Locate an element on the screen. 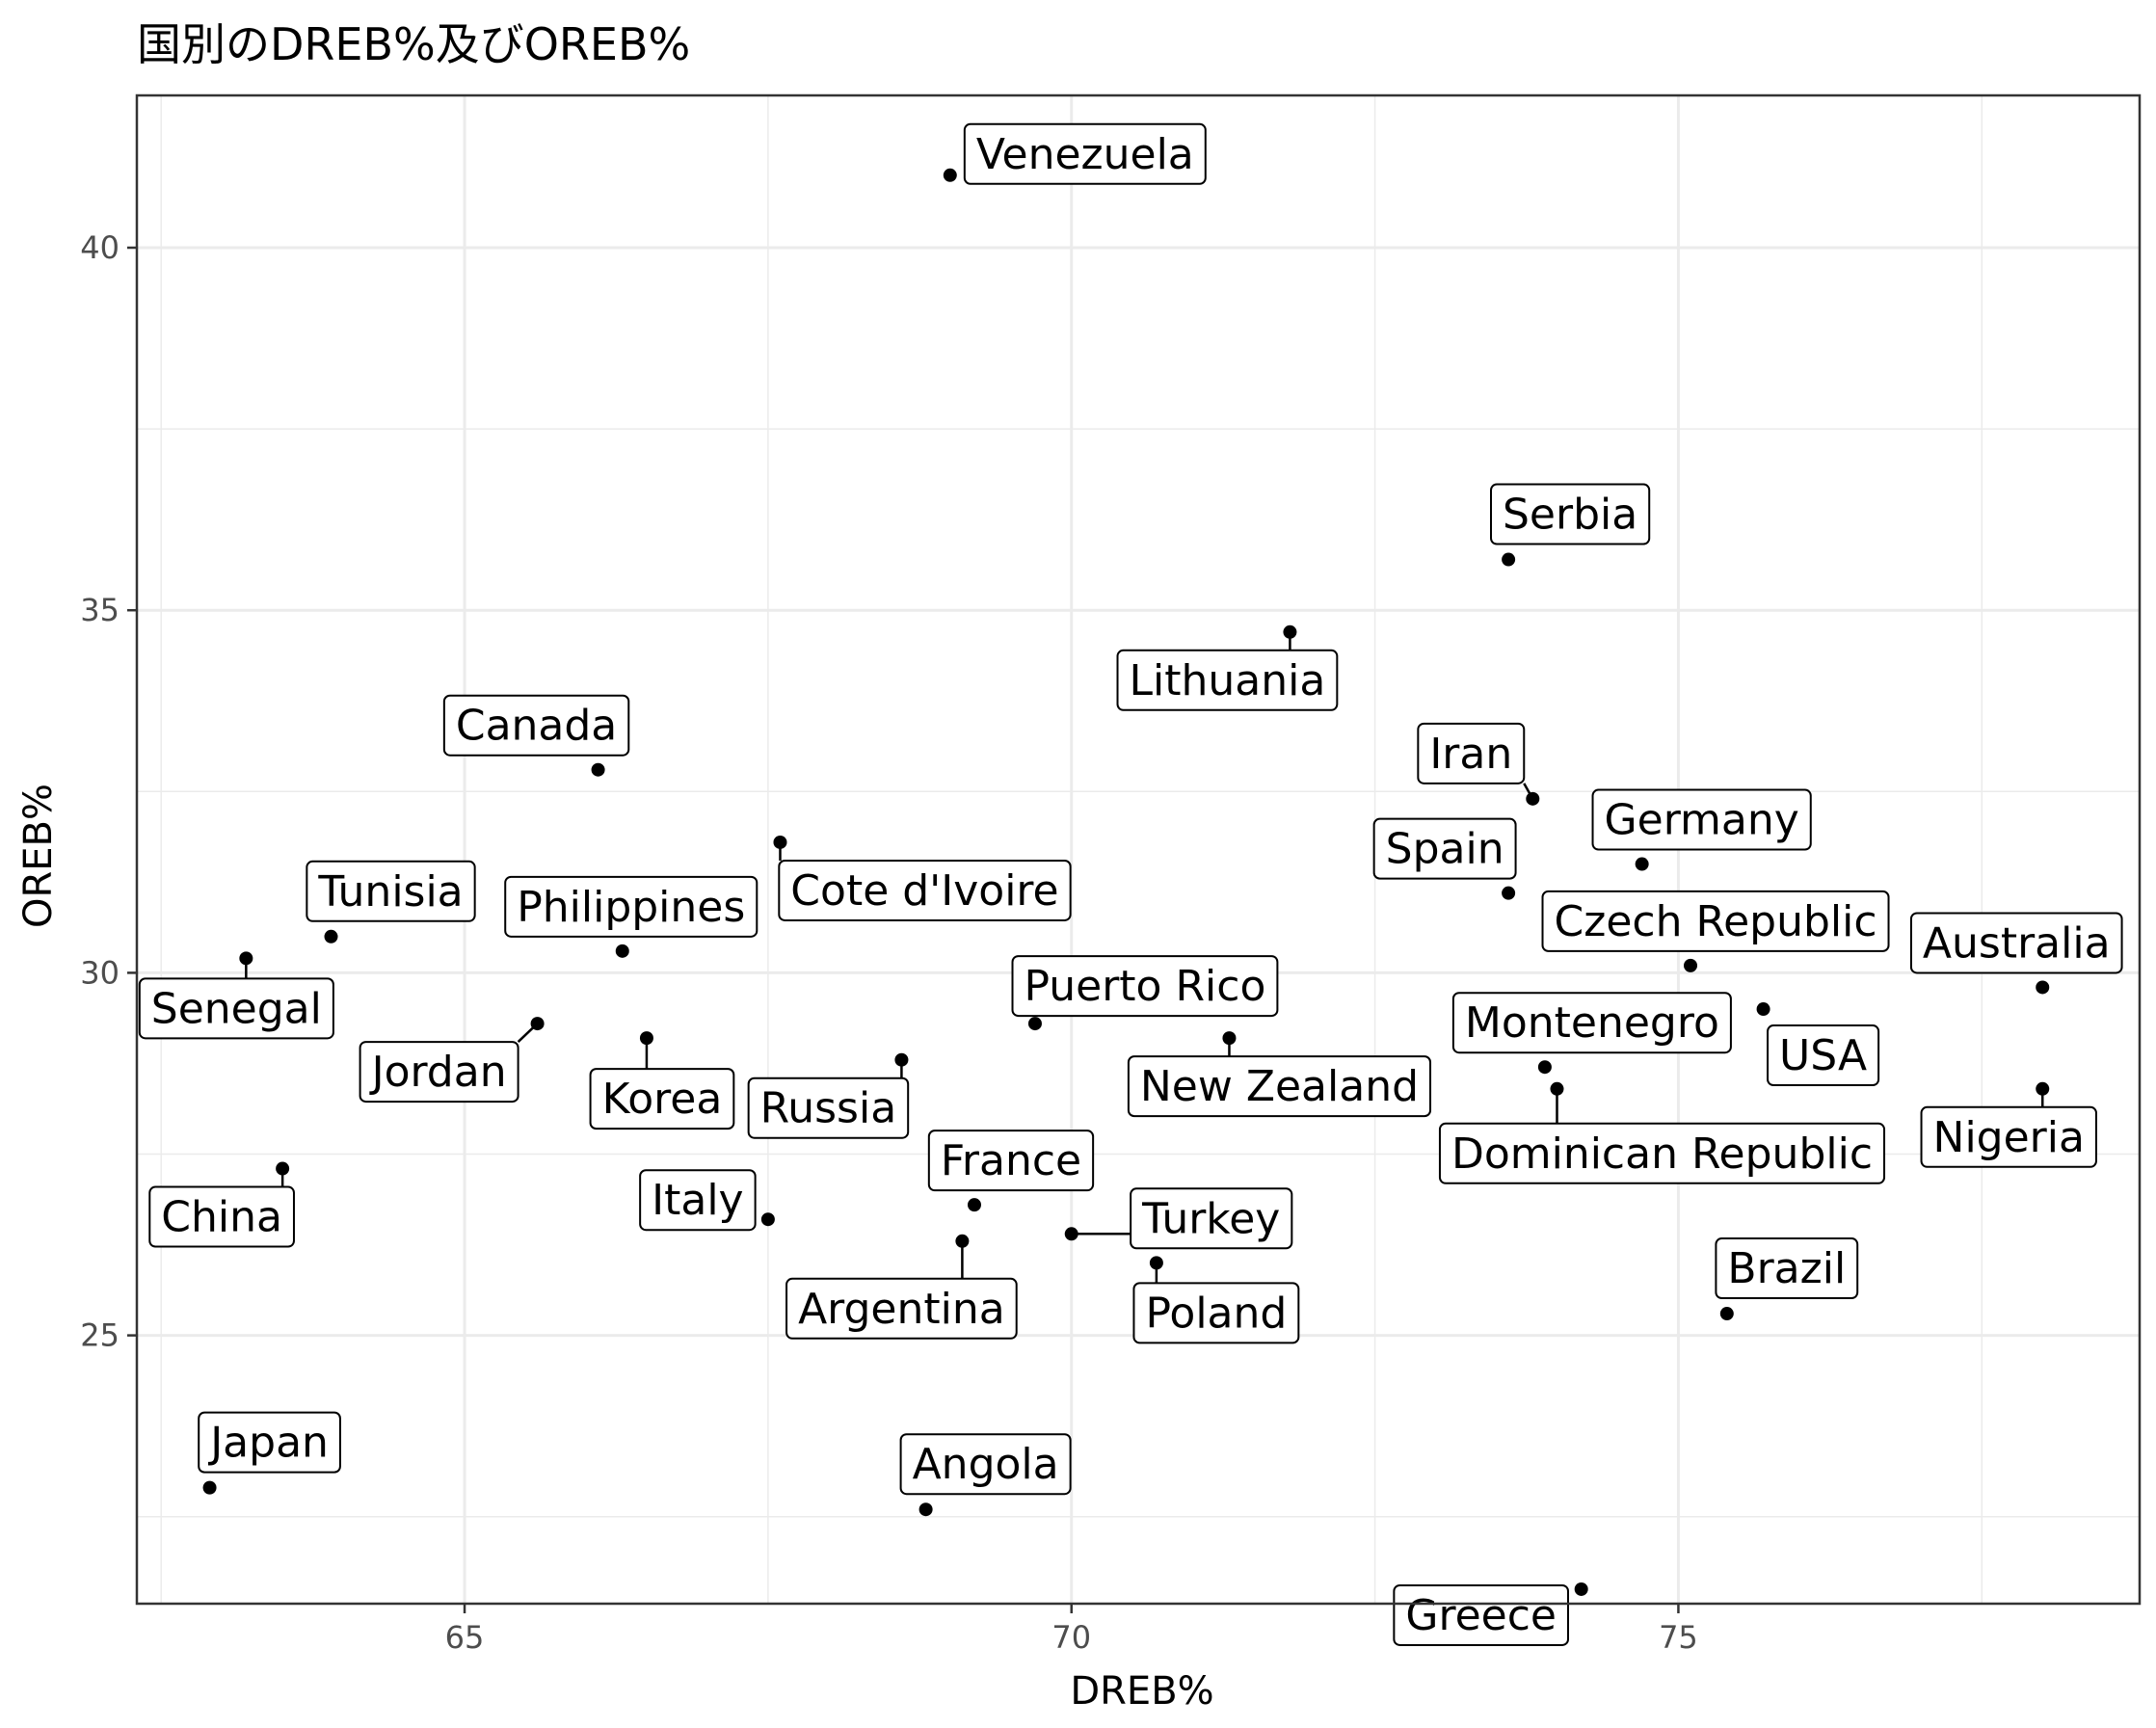 The width and height of the screenshot is (2156, 1728). x-axis-title: DREB% is located at coordinates (1141, 1691).